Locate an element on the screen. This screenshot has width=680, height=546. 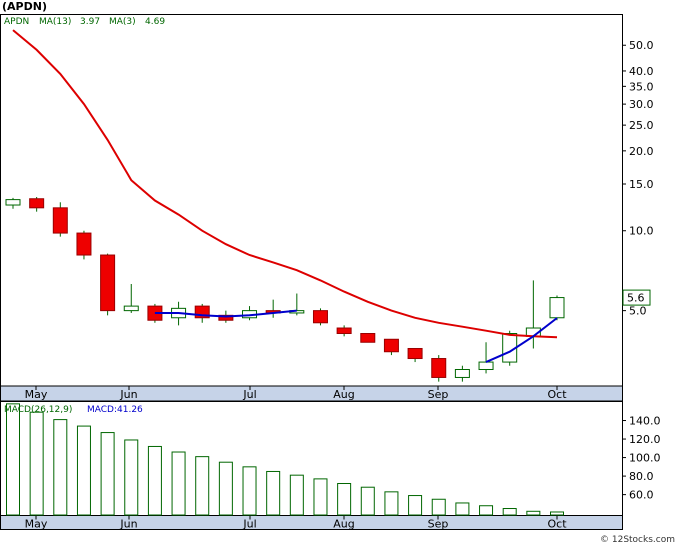
macd-y-tick-label: 100.0 is located at coordinates (645, 458).